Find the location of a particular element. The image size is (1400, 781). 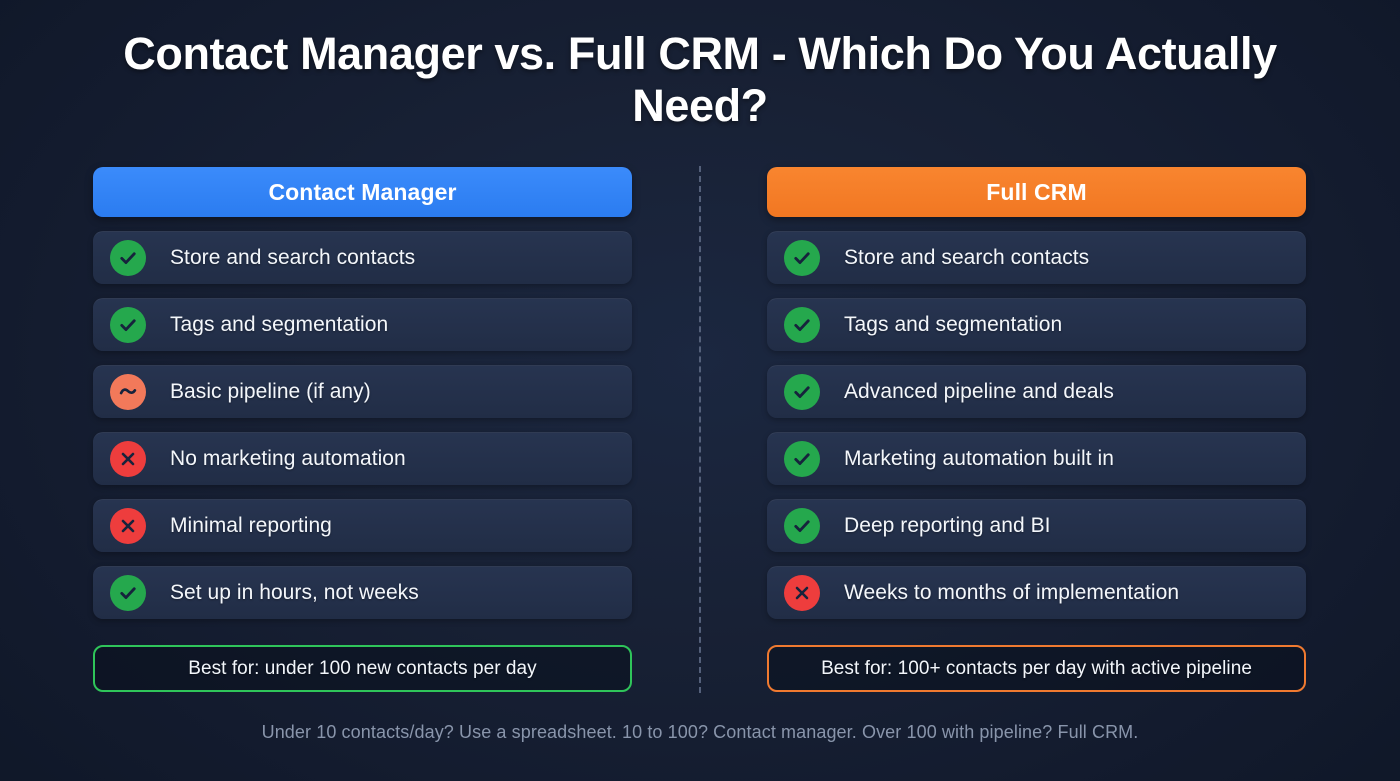

column-header-contact-manager: Contact Manager is located at coordinates (362, 192).